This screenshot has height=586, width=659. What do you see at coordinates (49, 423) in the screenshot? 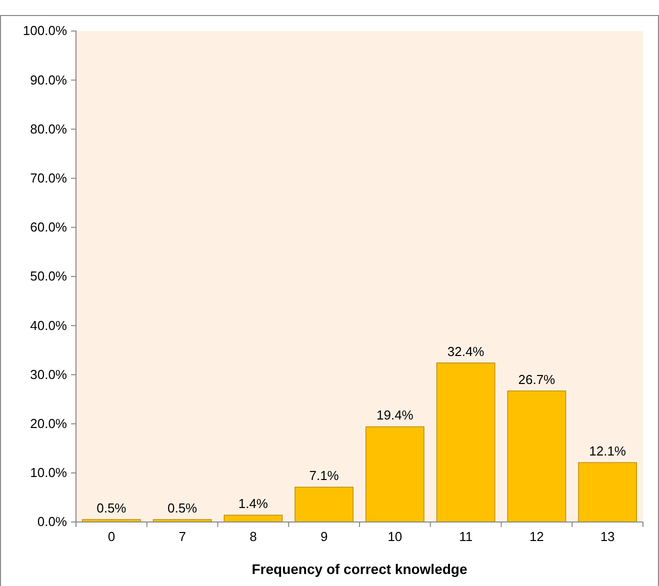
I see `y-tick-label: 20.0%` at bounding box center [49, 423].